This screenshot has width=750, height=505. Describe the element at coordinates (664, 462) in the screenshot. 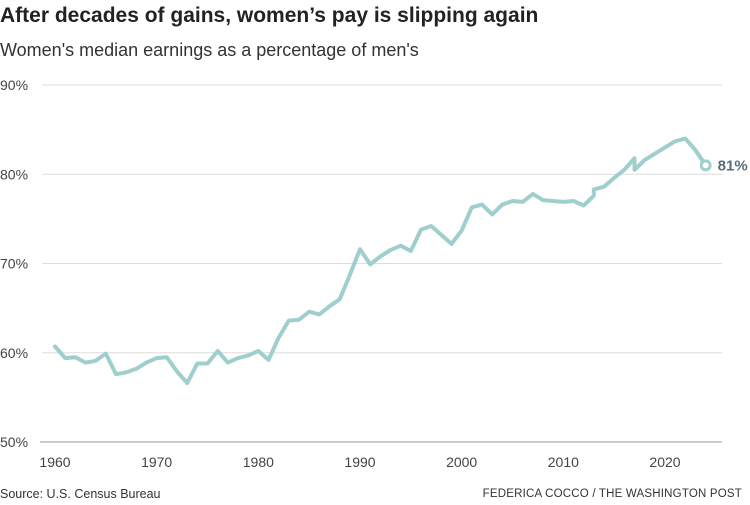

I see `x-tick-label: 2020` at that location.